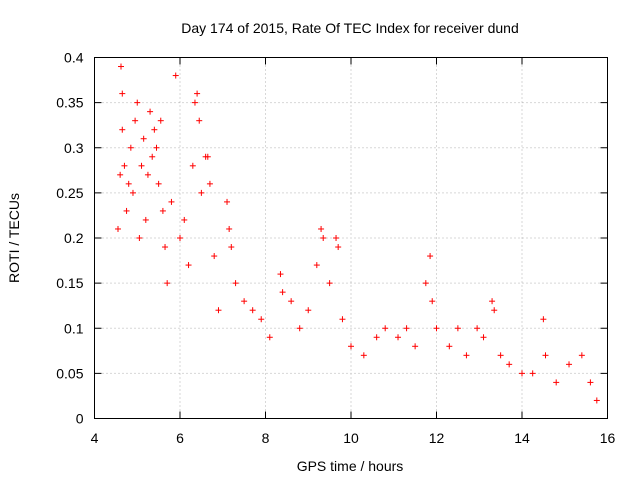 This screenshot has width=640, height=480. What do you see at coordinates (351, 438) in the screenshot?
I see `x-tick-label: 10` at bounding box center [351, 438].